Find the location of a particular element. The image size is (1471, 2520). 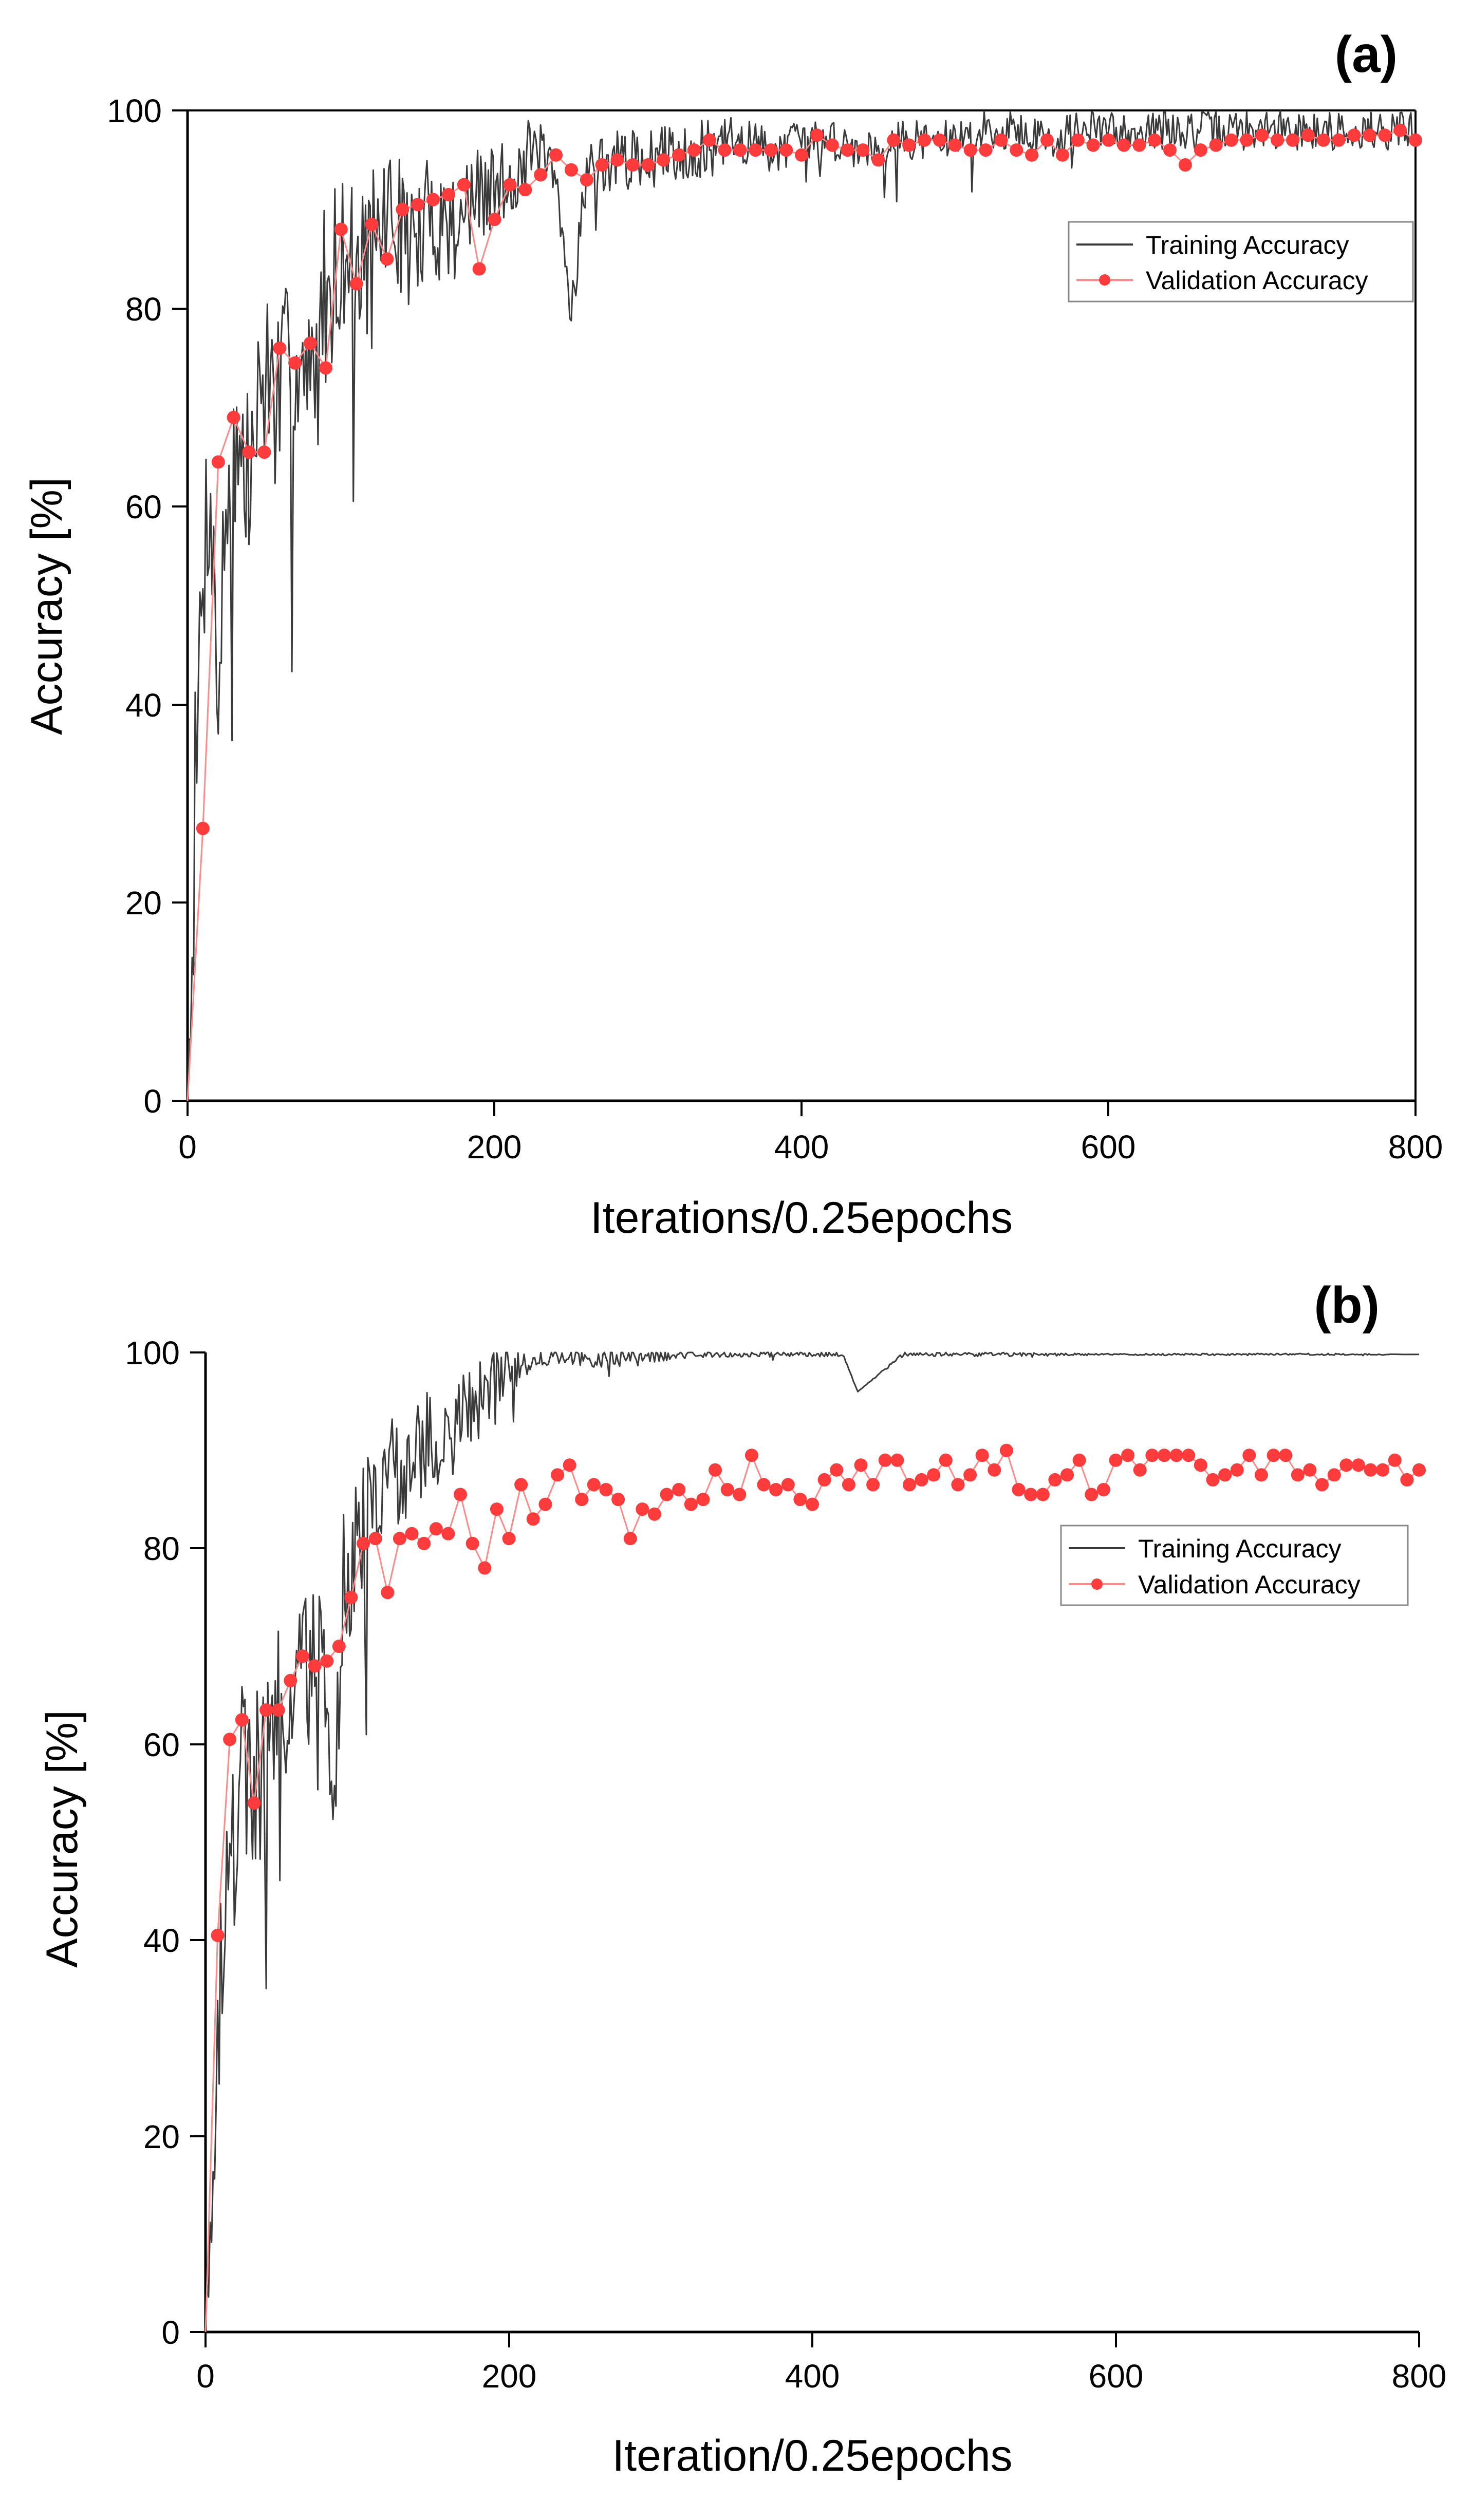

panel-a-x-tick-label: 400 is located at coordinates (801, 1147).